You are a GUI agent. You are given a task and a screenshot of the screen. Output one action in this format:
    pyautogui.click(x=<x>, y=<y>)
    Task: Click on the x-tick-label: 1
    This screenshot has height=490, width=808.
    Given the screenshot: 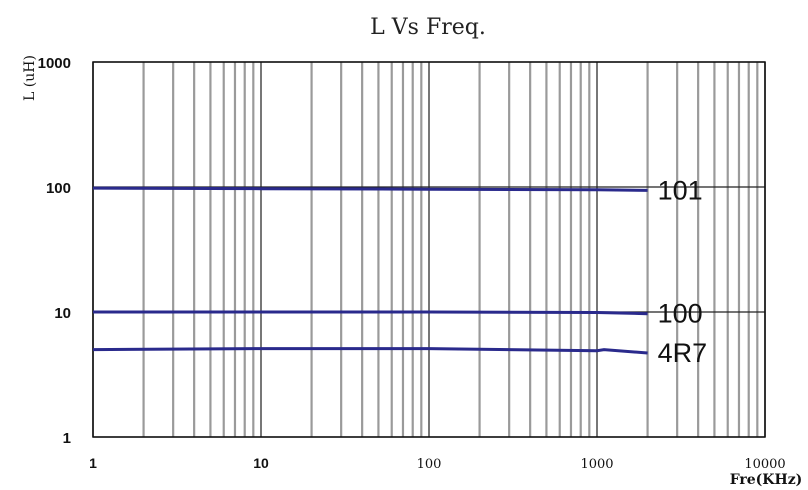 What is the action you would take?
    pyautogui.click(x=93, y=463)
    